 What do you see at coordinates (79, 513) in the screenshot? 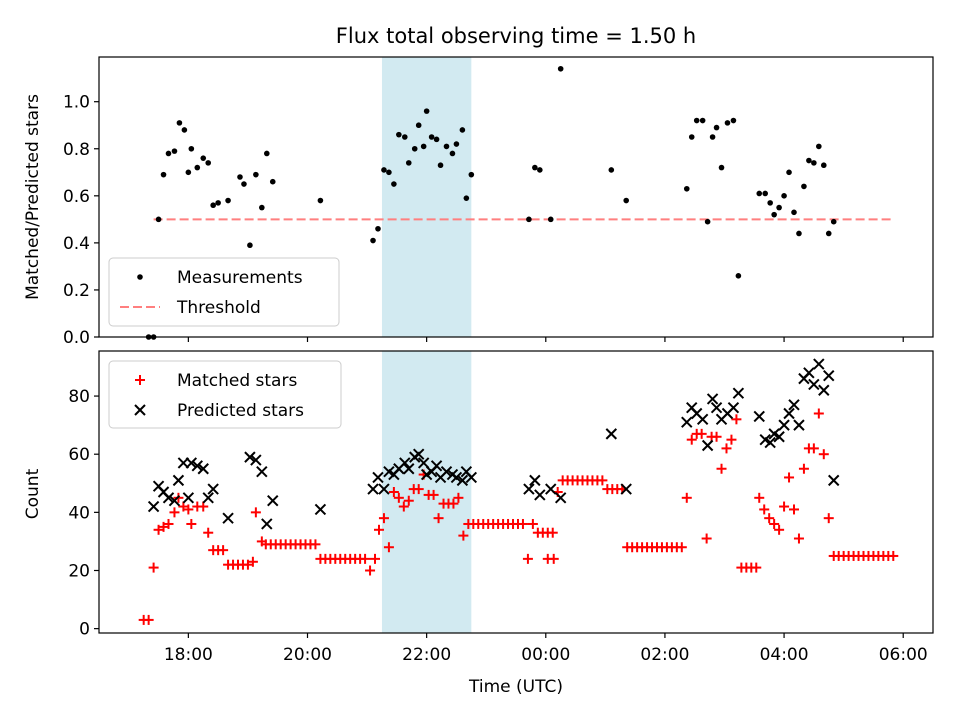
I see `bottom-y-tick-label: 40` at bounding box center [79, 513].